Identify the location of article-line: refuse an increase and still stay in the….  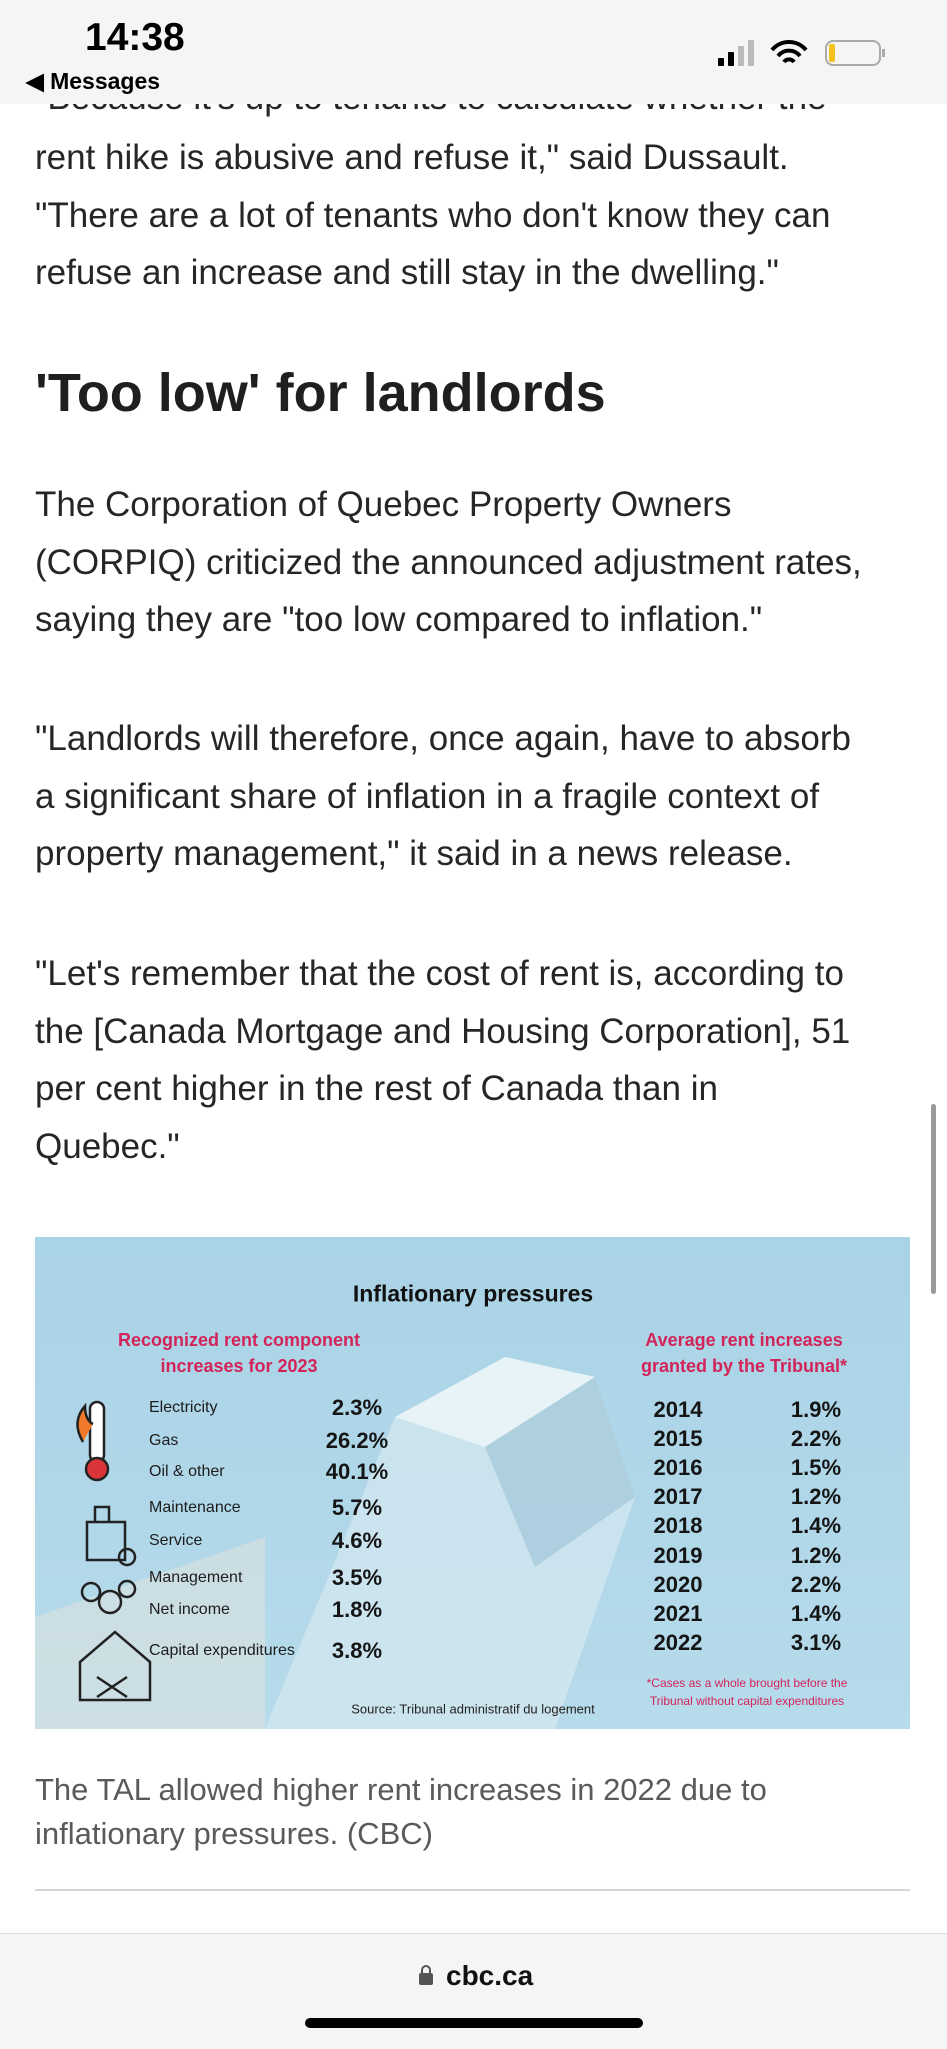
(407, 273).